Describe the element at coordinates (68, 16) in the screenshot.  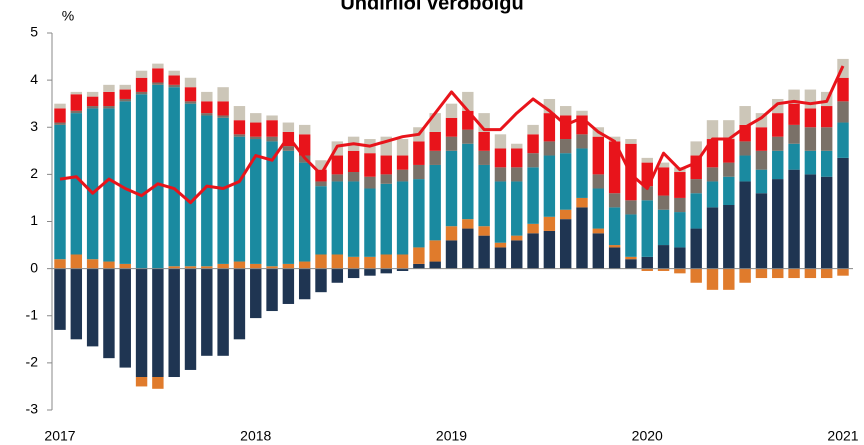
I see `y-axis-label: %` at that location.